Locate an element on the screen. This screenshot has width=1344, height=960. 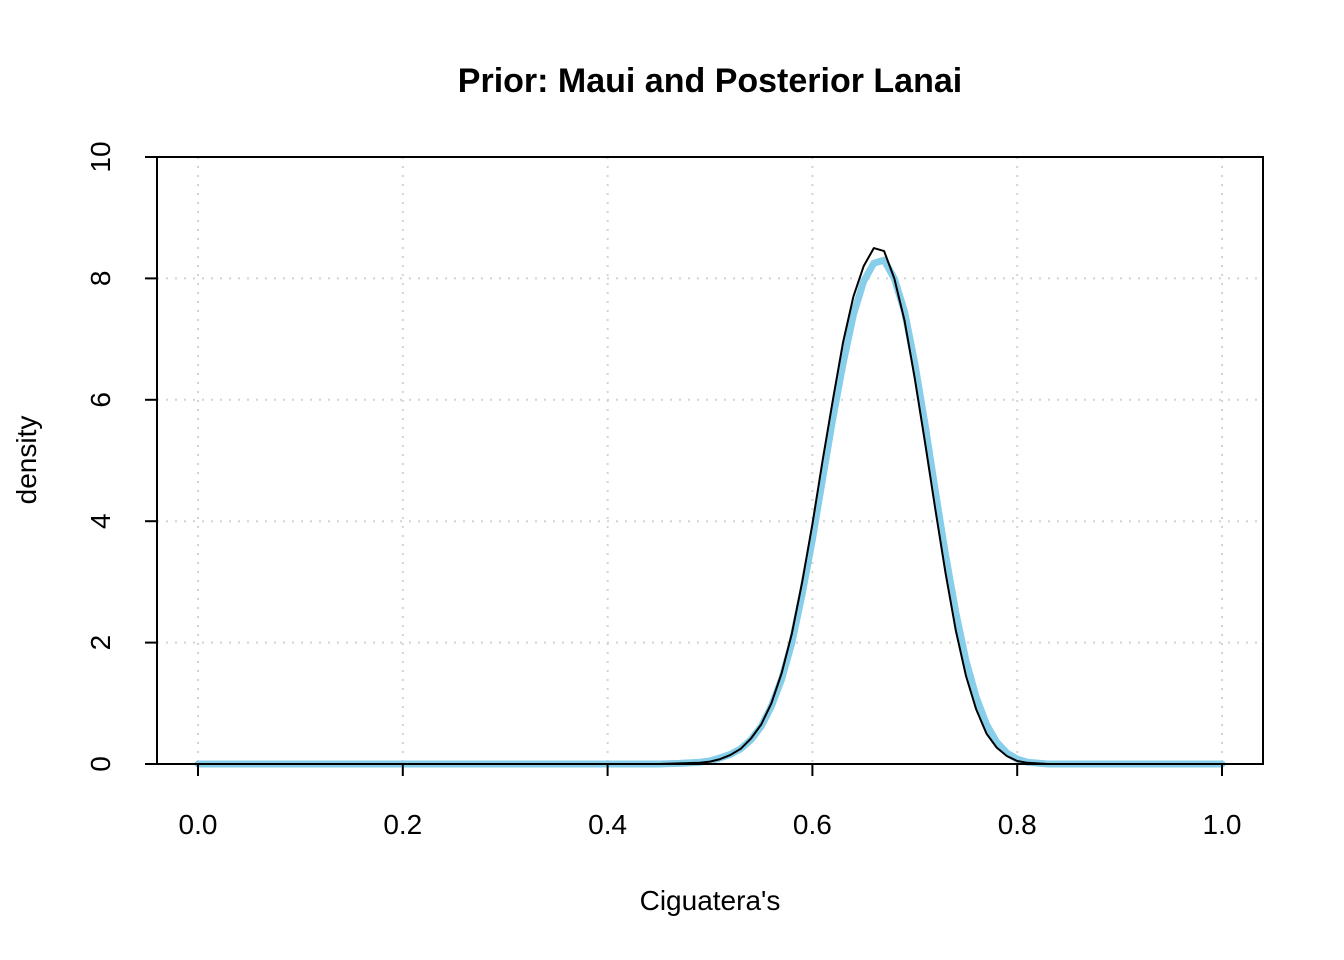
x-tick-label: 0.8 is located at coordinates (1017, 824).